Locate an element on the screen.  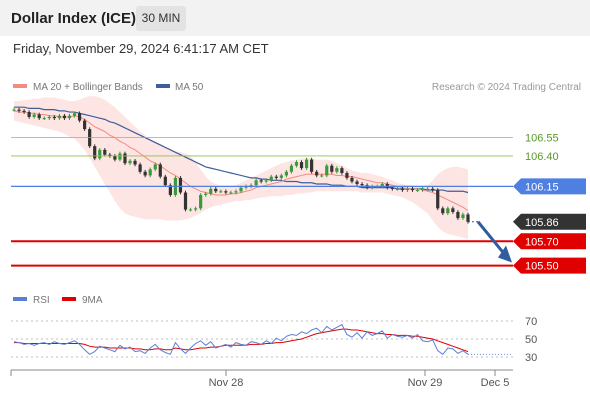
rsi-level-label: 30 is located at coordinates (531, 358).